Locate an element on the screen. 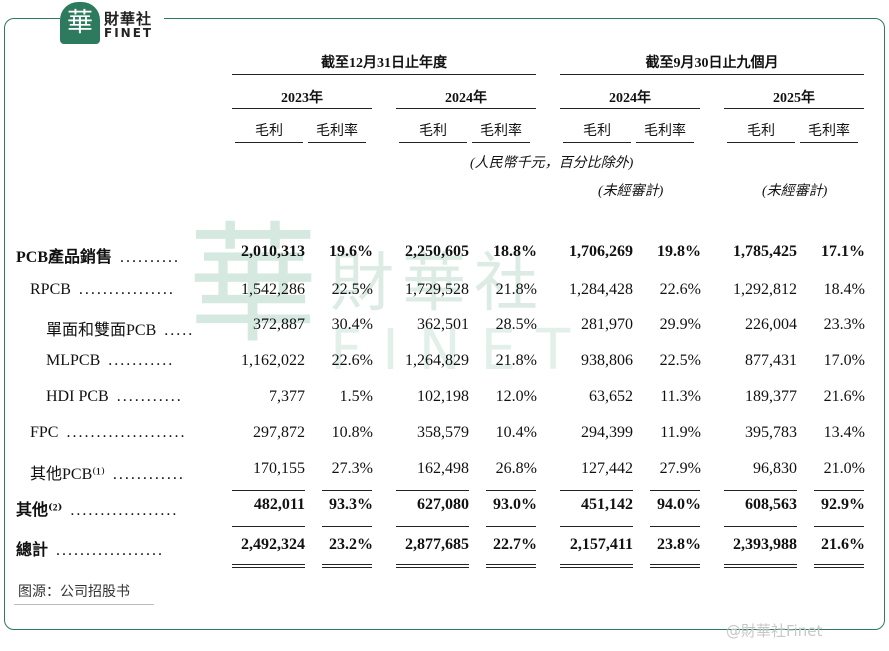 This screenshot has height=651, width=889. row-label-text: 單面和雙面PCB is located at coordinates (101, 330).